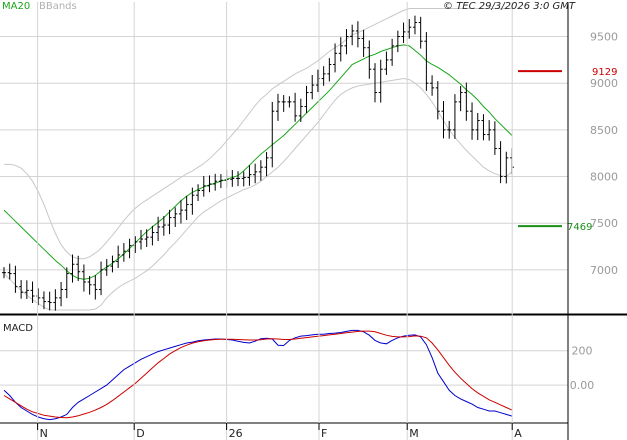 Image resolution: width=627 pixels, height=440 pixels. What do you see at coordinates (509, 6) in the screenshot?
I see `copyright-text: © TEC 29/3/2026 3:0 GMT` at bounding box center [509, 6].